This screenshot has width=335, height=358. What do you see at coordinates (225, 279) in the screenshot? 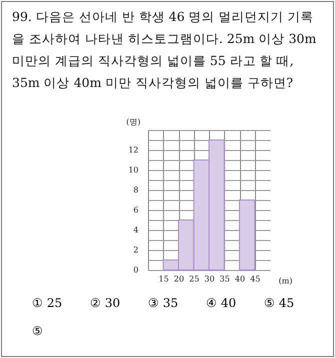
I see `x-tick-label: 35` at bounding box center [225, 279].